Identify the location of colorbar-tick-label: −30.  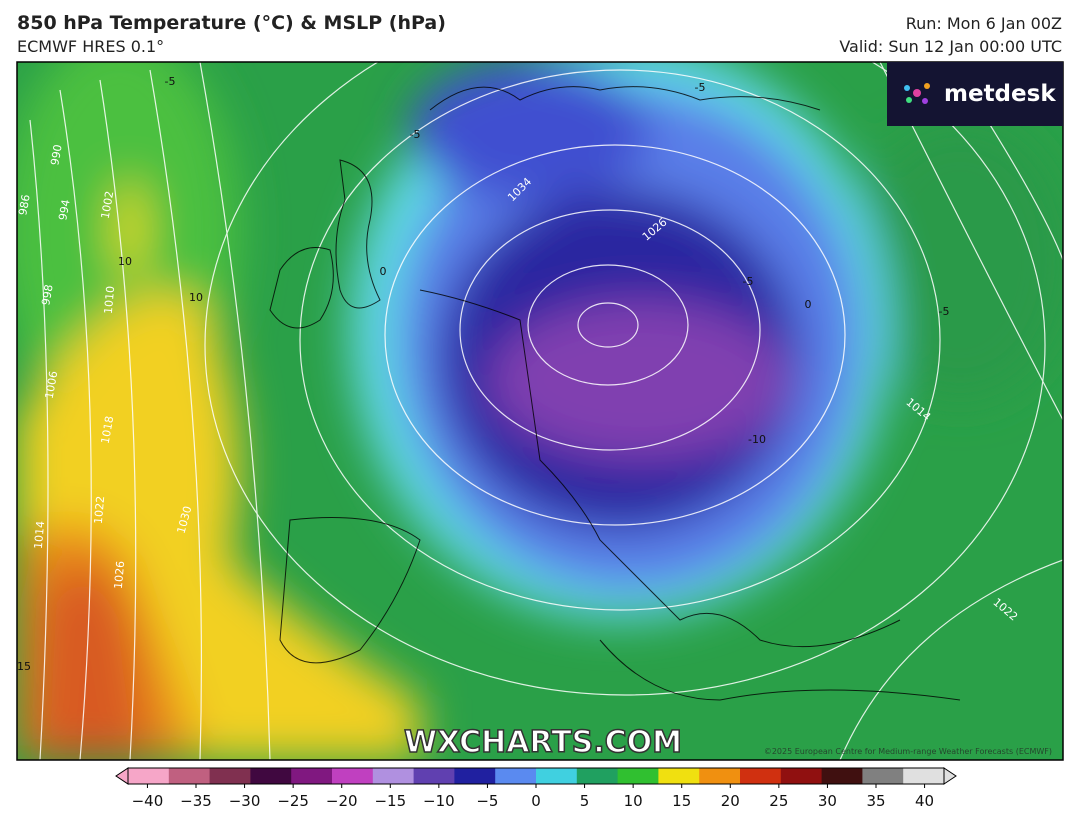
(245, 801).